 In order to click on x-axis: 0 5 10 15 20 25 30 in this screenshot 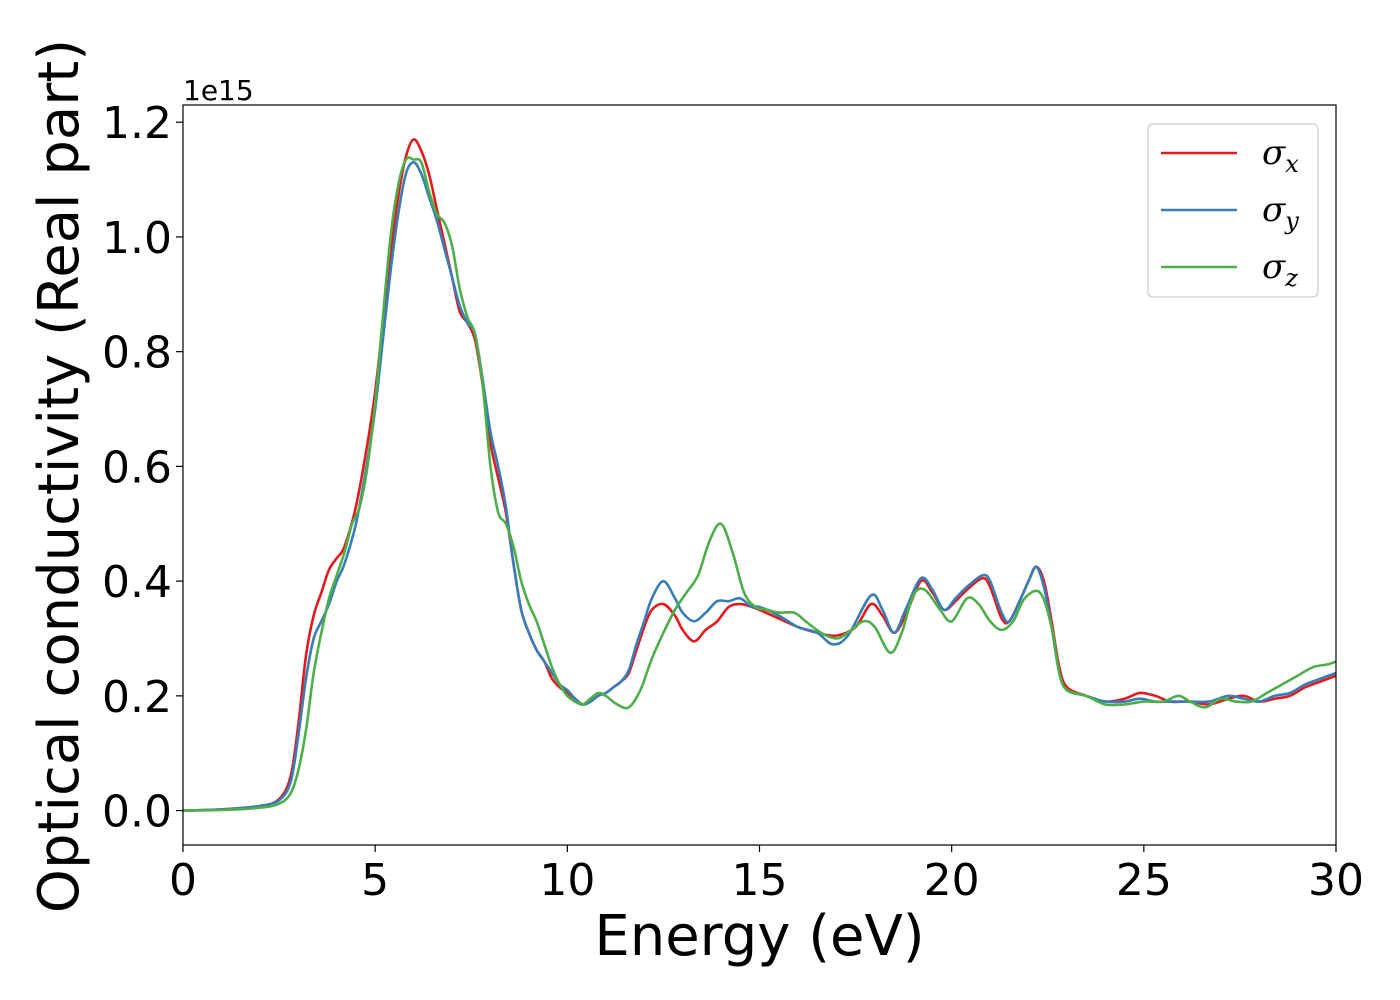, I will do `click(766, 875)`.